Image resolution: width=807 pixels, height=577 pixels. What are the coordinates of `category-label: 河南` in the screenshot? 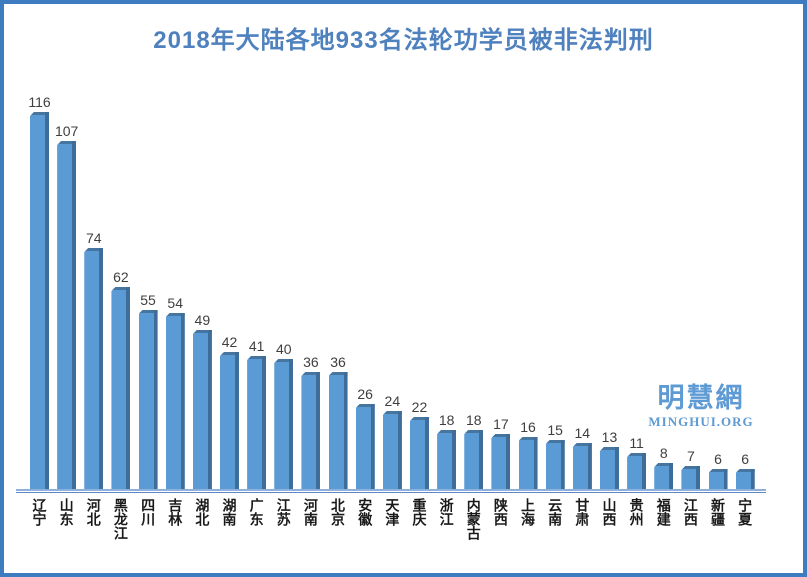 It's located at (310, 512).